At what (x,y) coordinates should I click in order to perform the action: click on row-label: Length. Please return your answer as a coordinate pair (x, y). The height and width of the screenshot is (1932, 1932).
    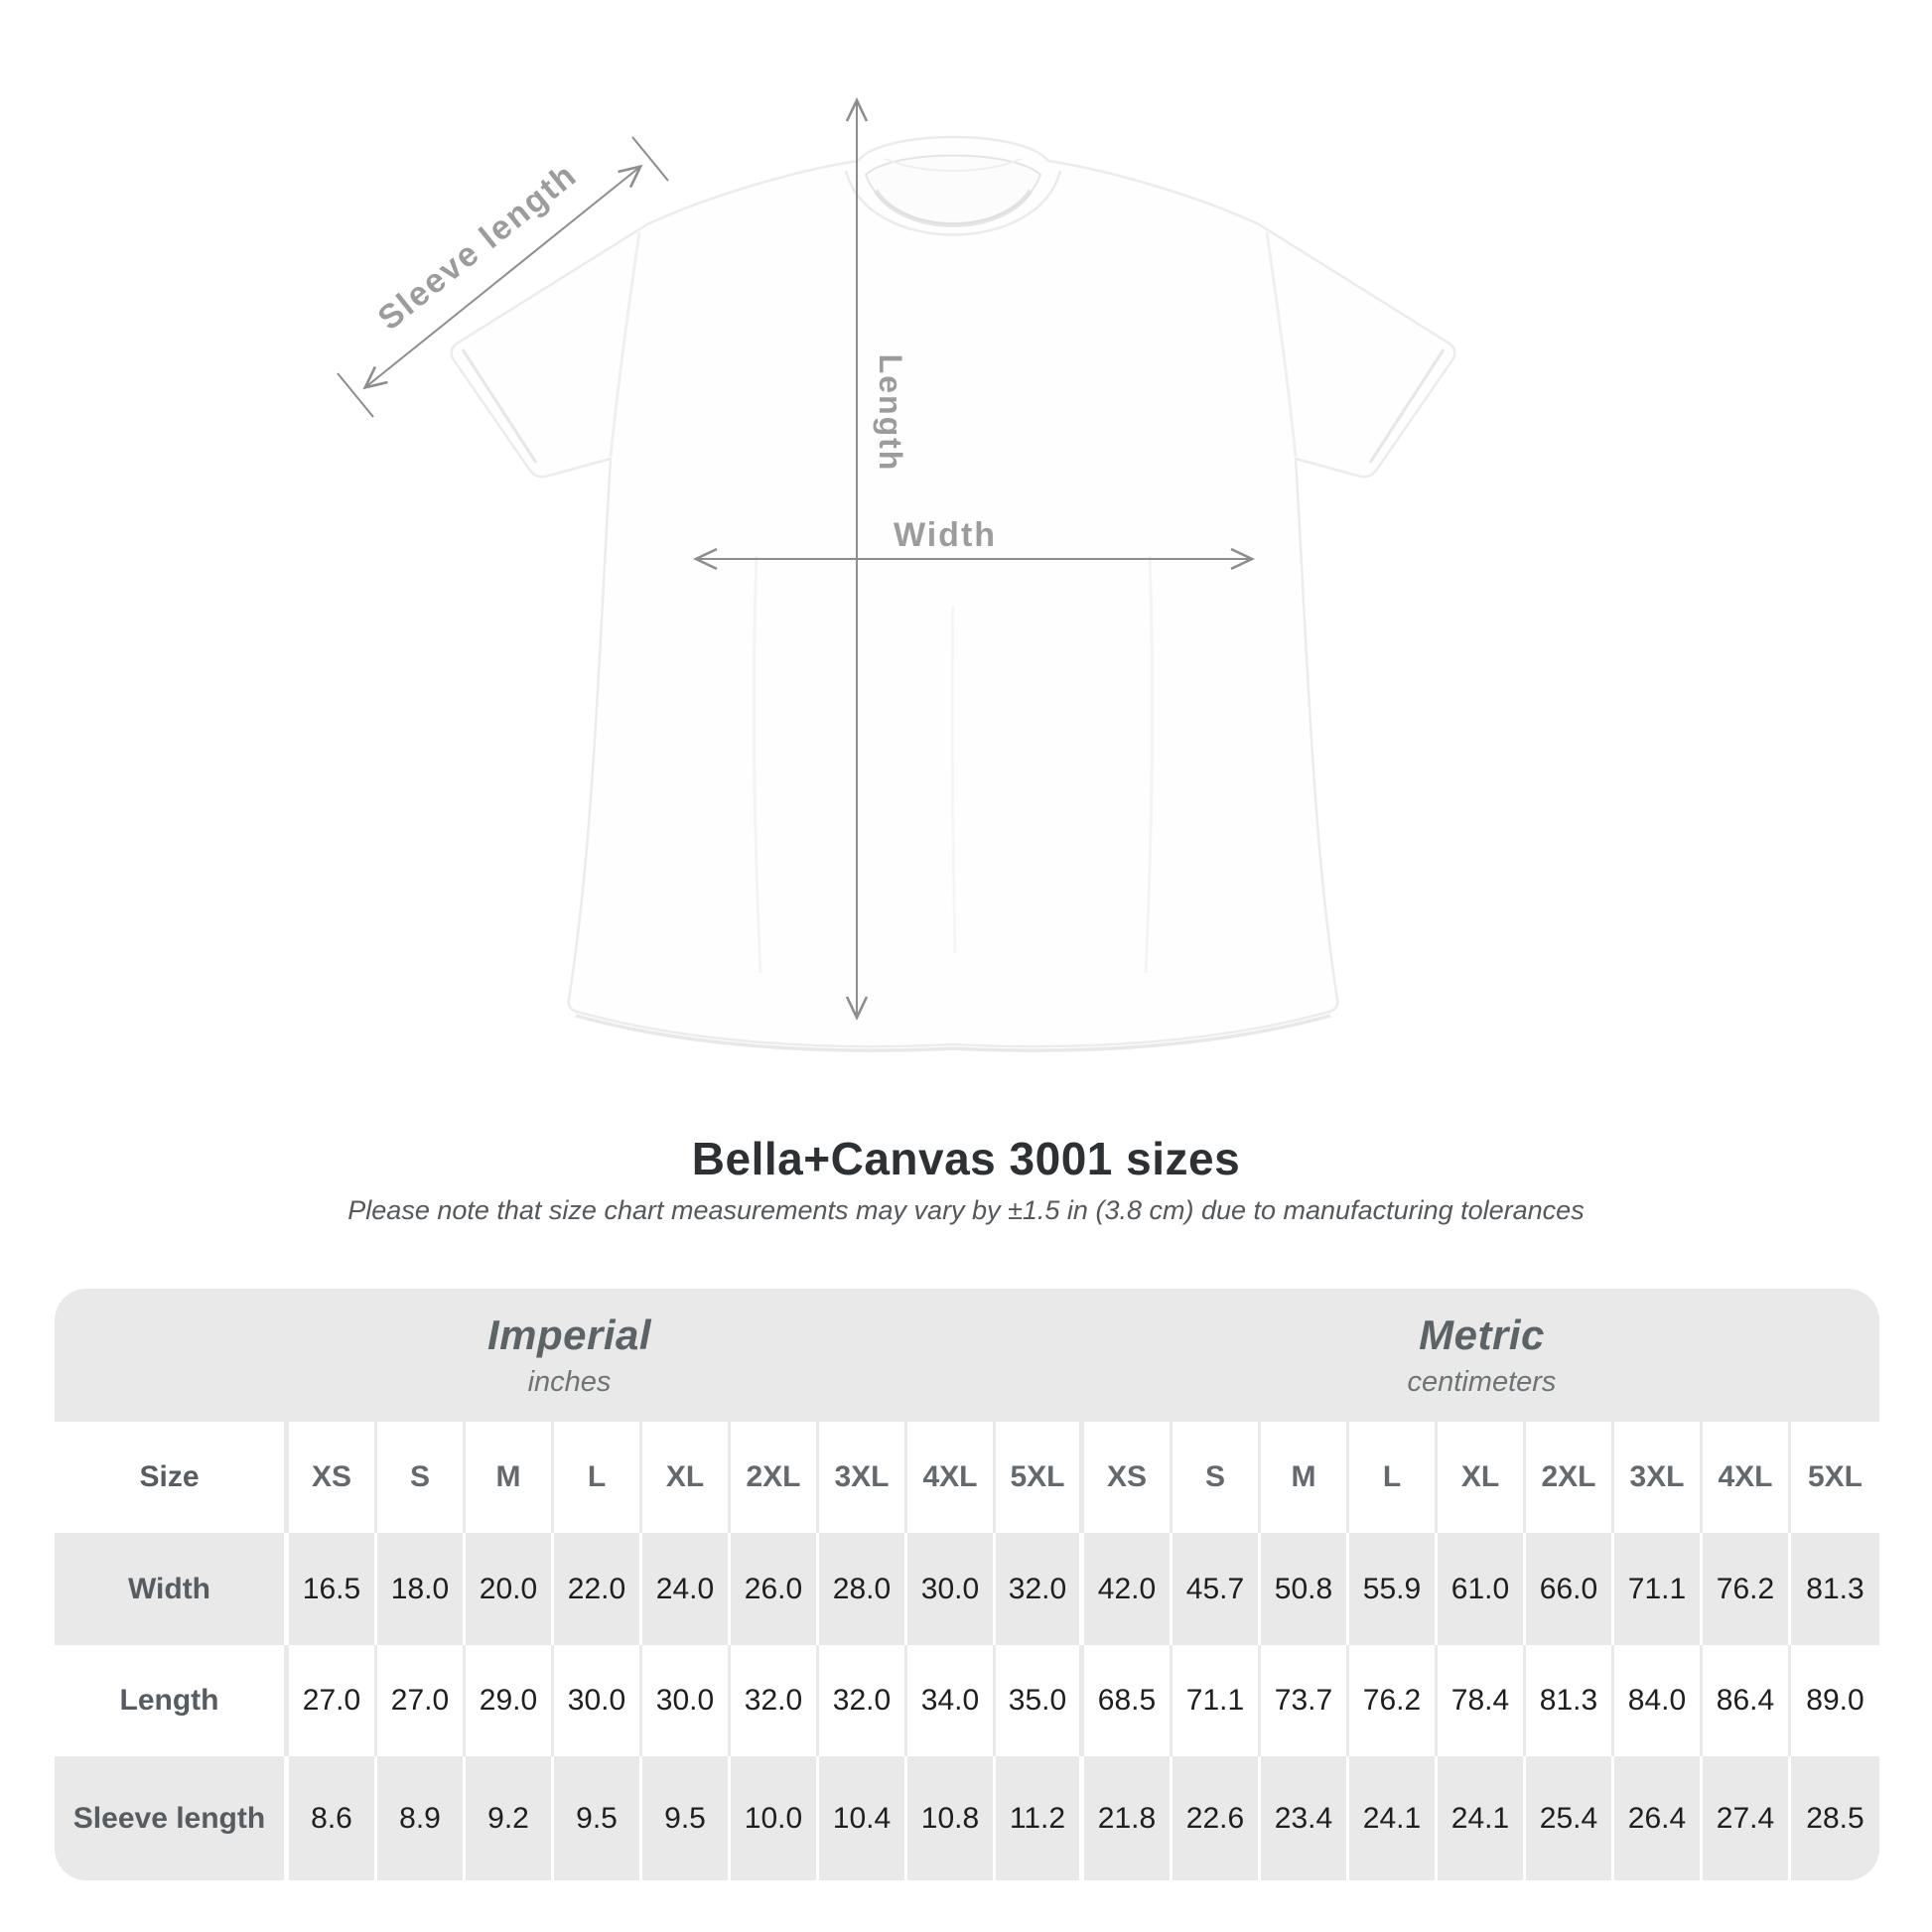
    Looking at the image, I should click on (172, 1701).